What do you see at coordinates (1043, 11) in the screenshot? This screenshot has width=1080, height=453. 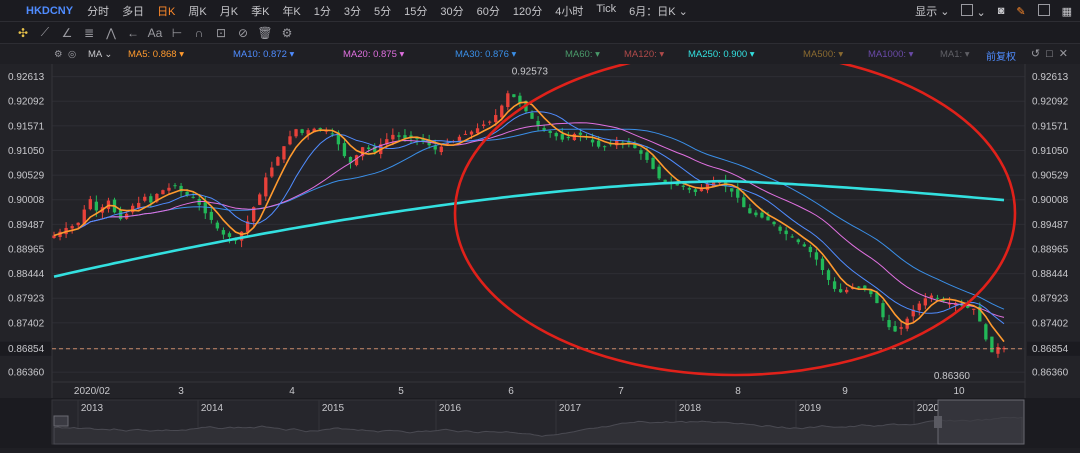 I see `checkbox-icon` at bounding box center [1043, 11].